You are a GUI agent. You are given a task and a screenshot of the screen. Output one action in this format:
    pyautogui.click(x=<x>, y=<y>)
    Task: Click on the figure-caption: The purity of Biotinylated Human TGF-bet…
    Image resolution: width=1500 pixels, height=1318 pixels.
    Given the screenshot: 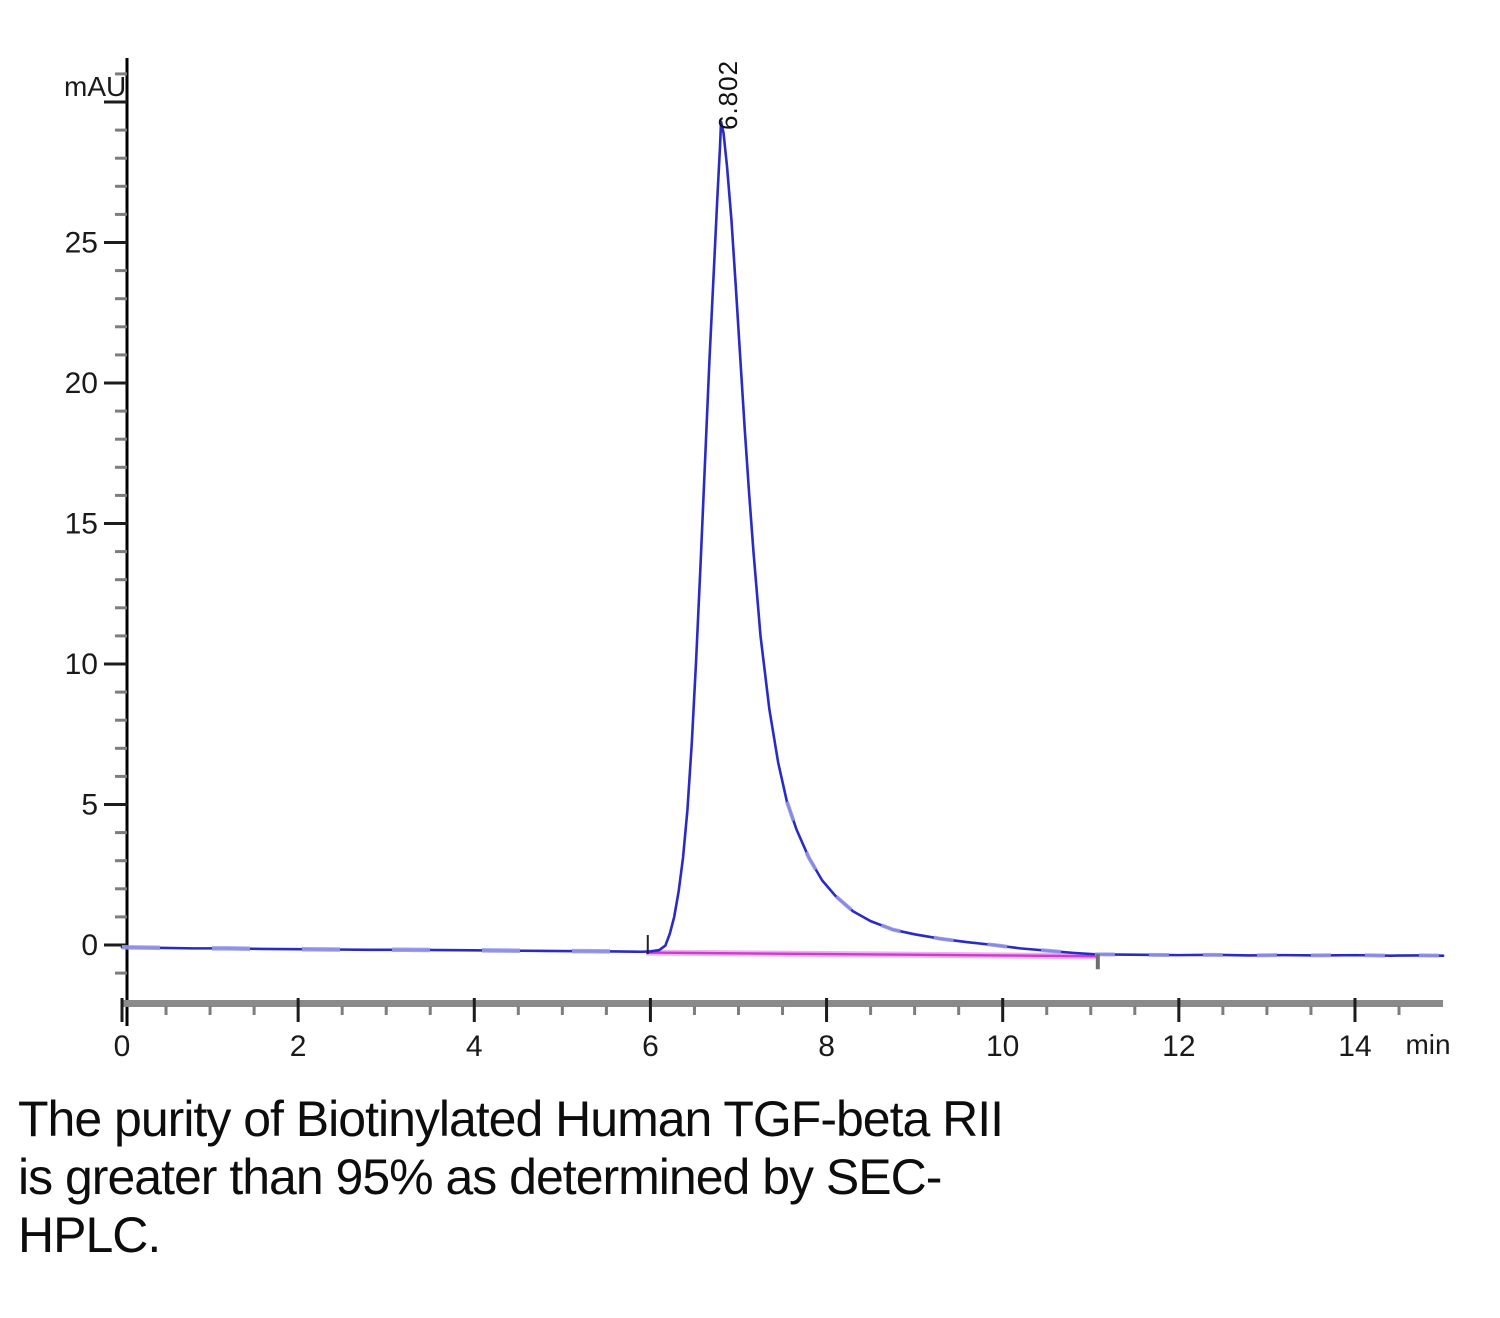 What is the action you would take?
    pyautogui.click(x=728, y=1177)
    